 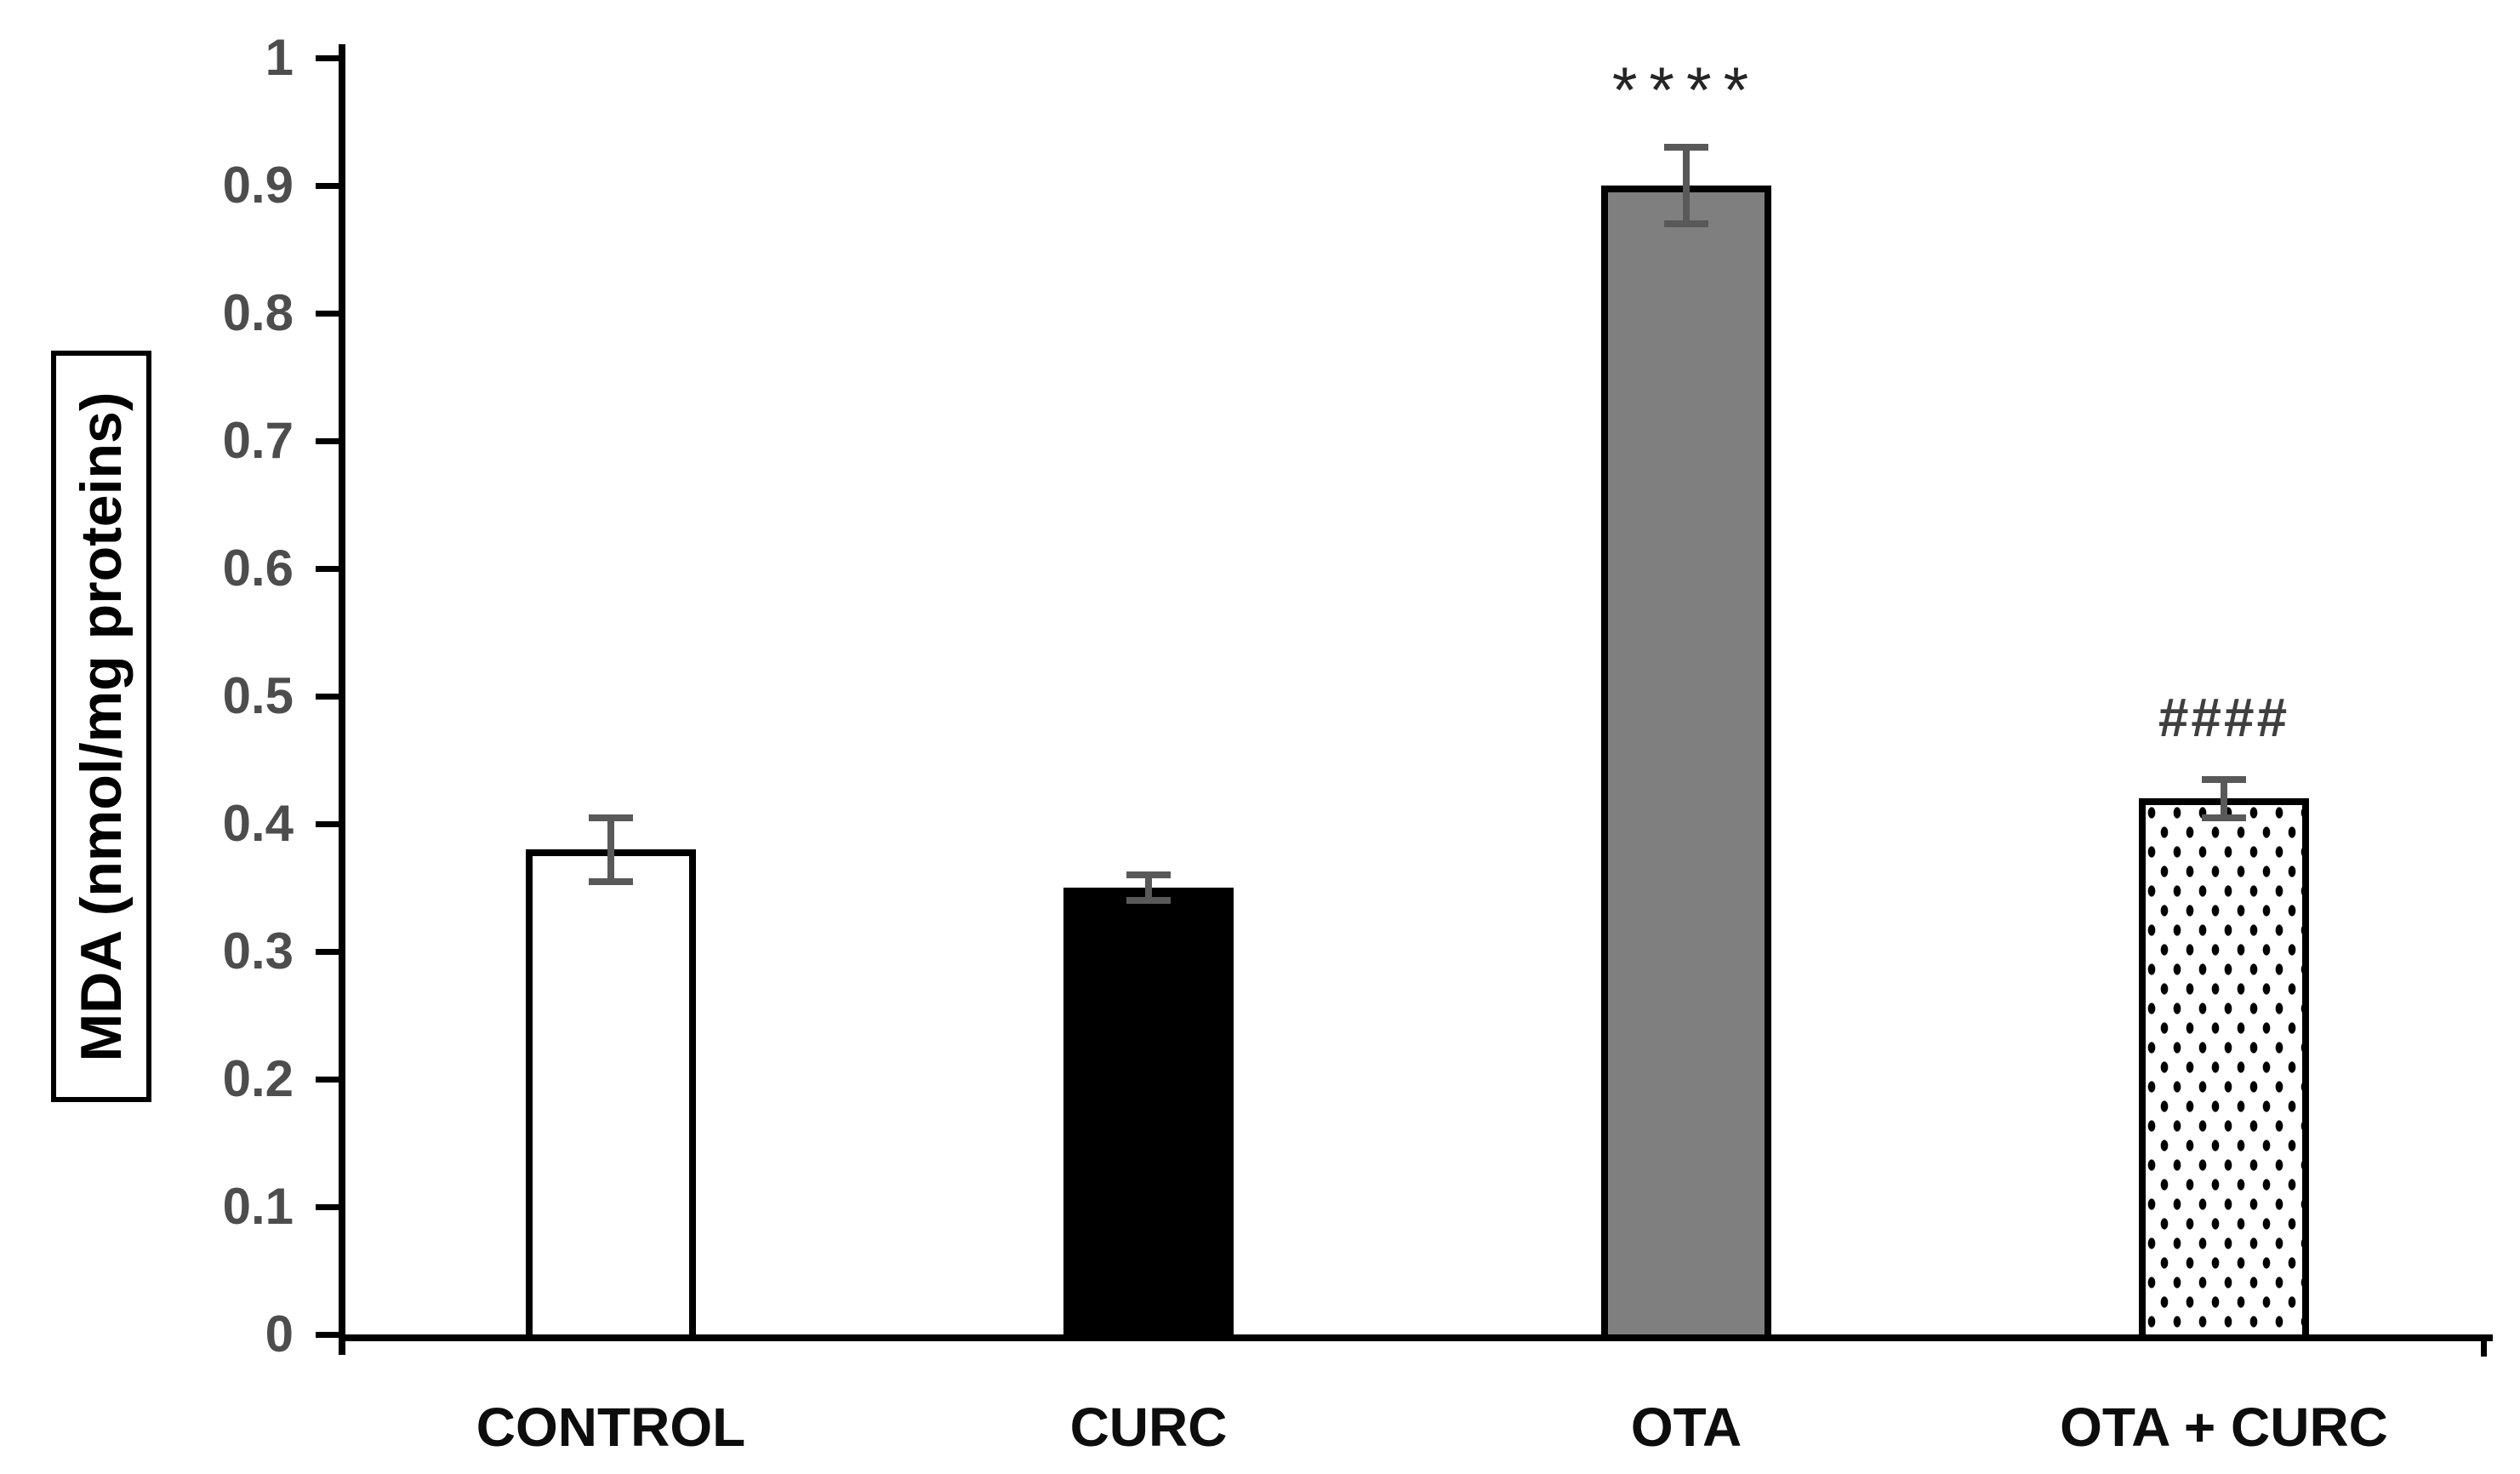 I want to click on x-category-label-ota: OTA, so click(x=1686, y=1427).